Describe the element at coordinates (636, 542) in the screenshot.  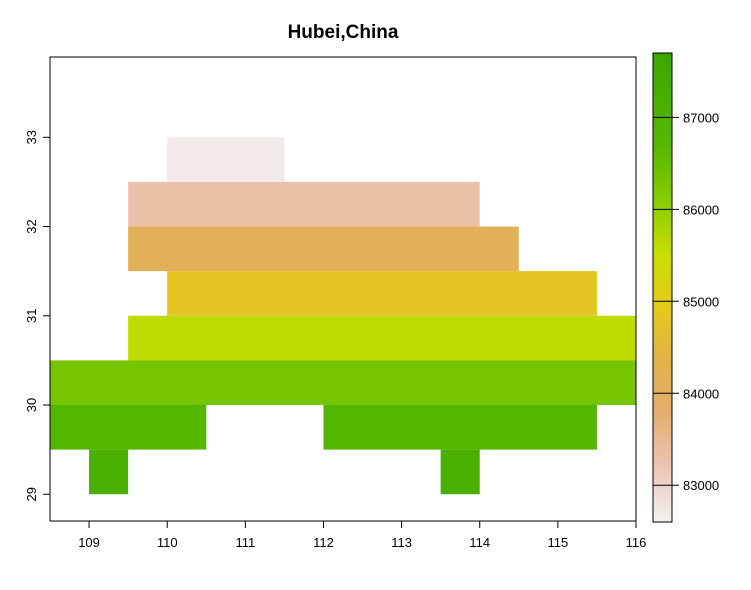
I see `x-tick-label: 116` at that location.